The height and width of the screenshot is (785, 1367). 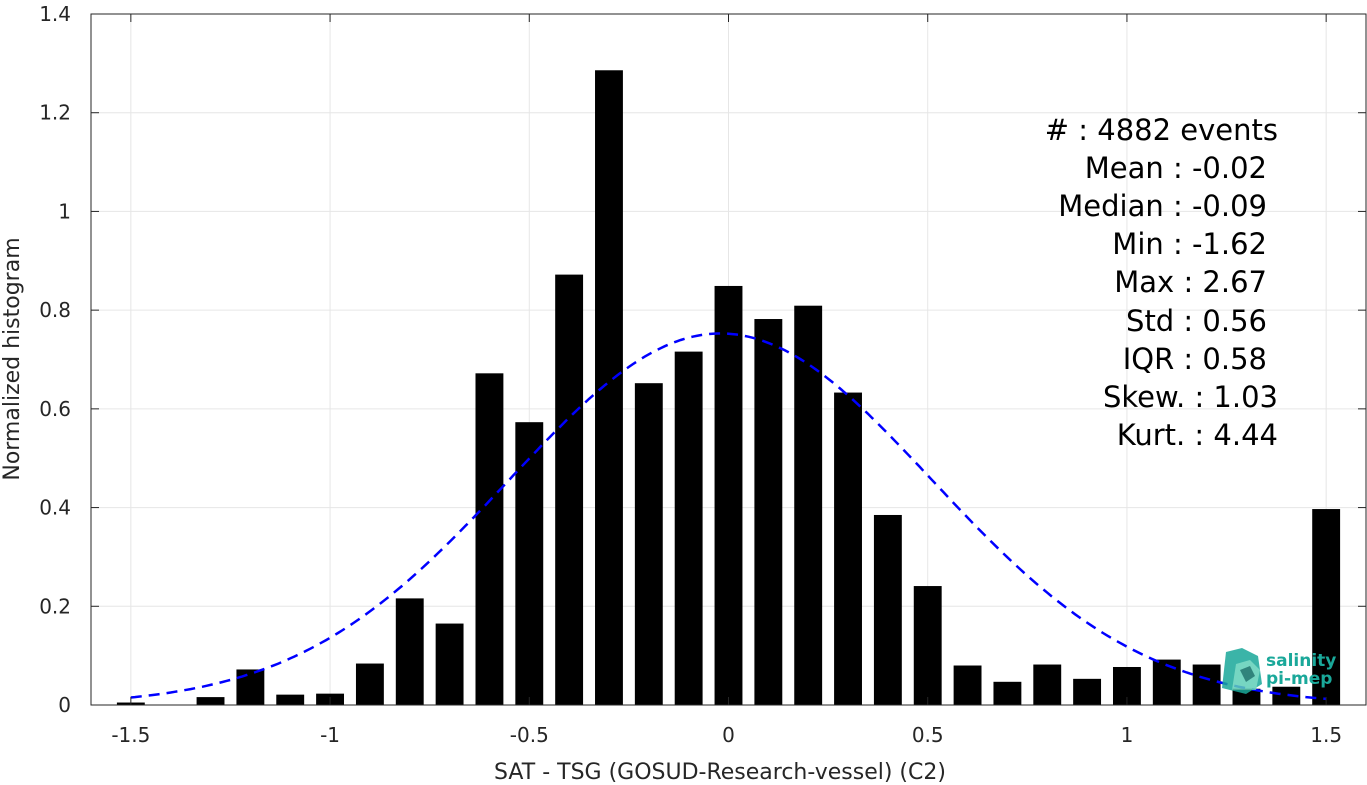 What do you see at coordinates (55, 14) in the screenshot?
I see `y-tick-label: 1.4` at bounding box center [55, 14].